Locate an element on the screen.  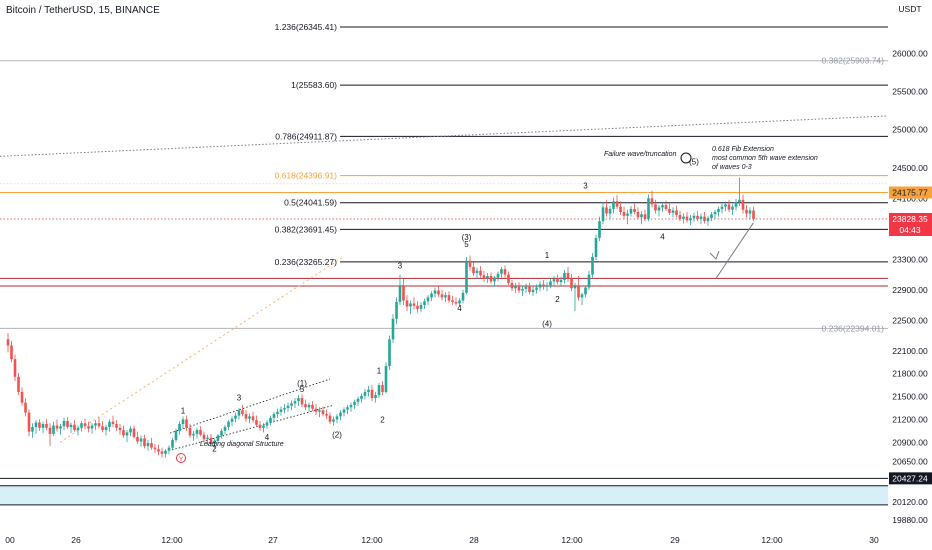
x-tick-6: 12:00 is located at coordinates (572, 540).